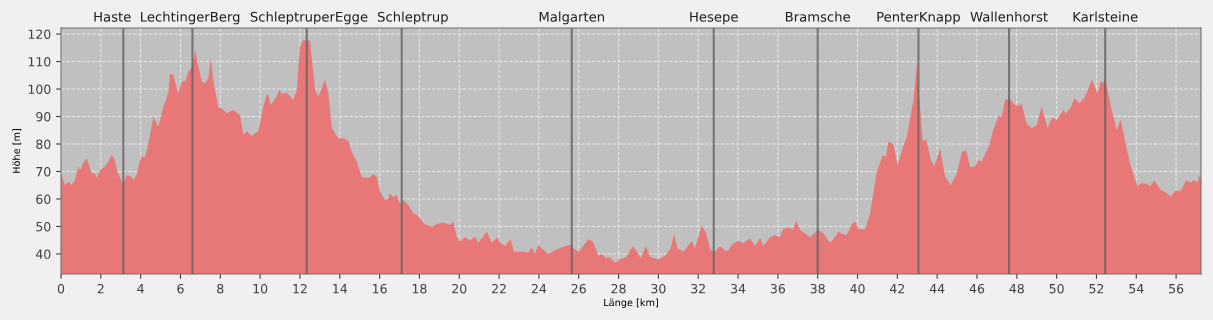  I want to click on x-tick-label: 4, so click(140, 289).